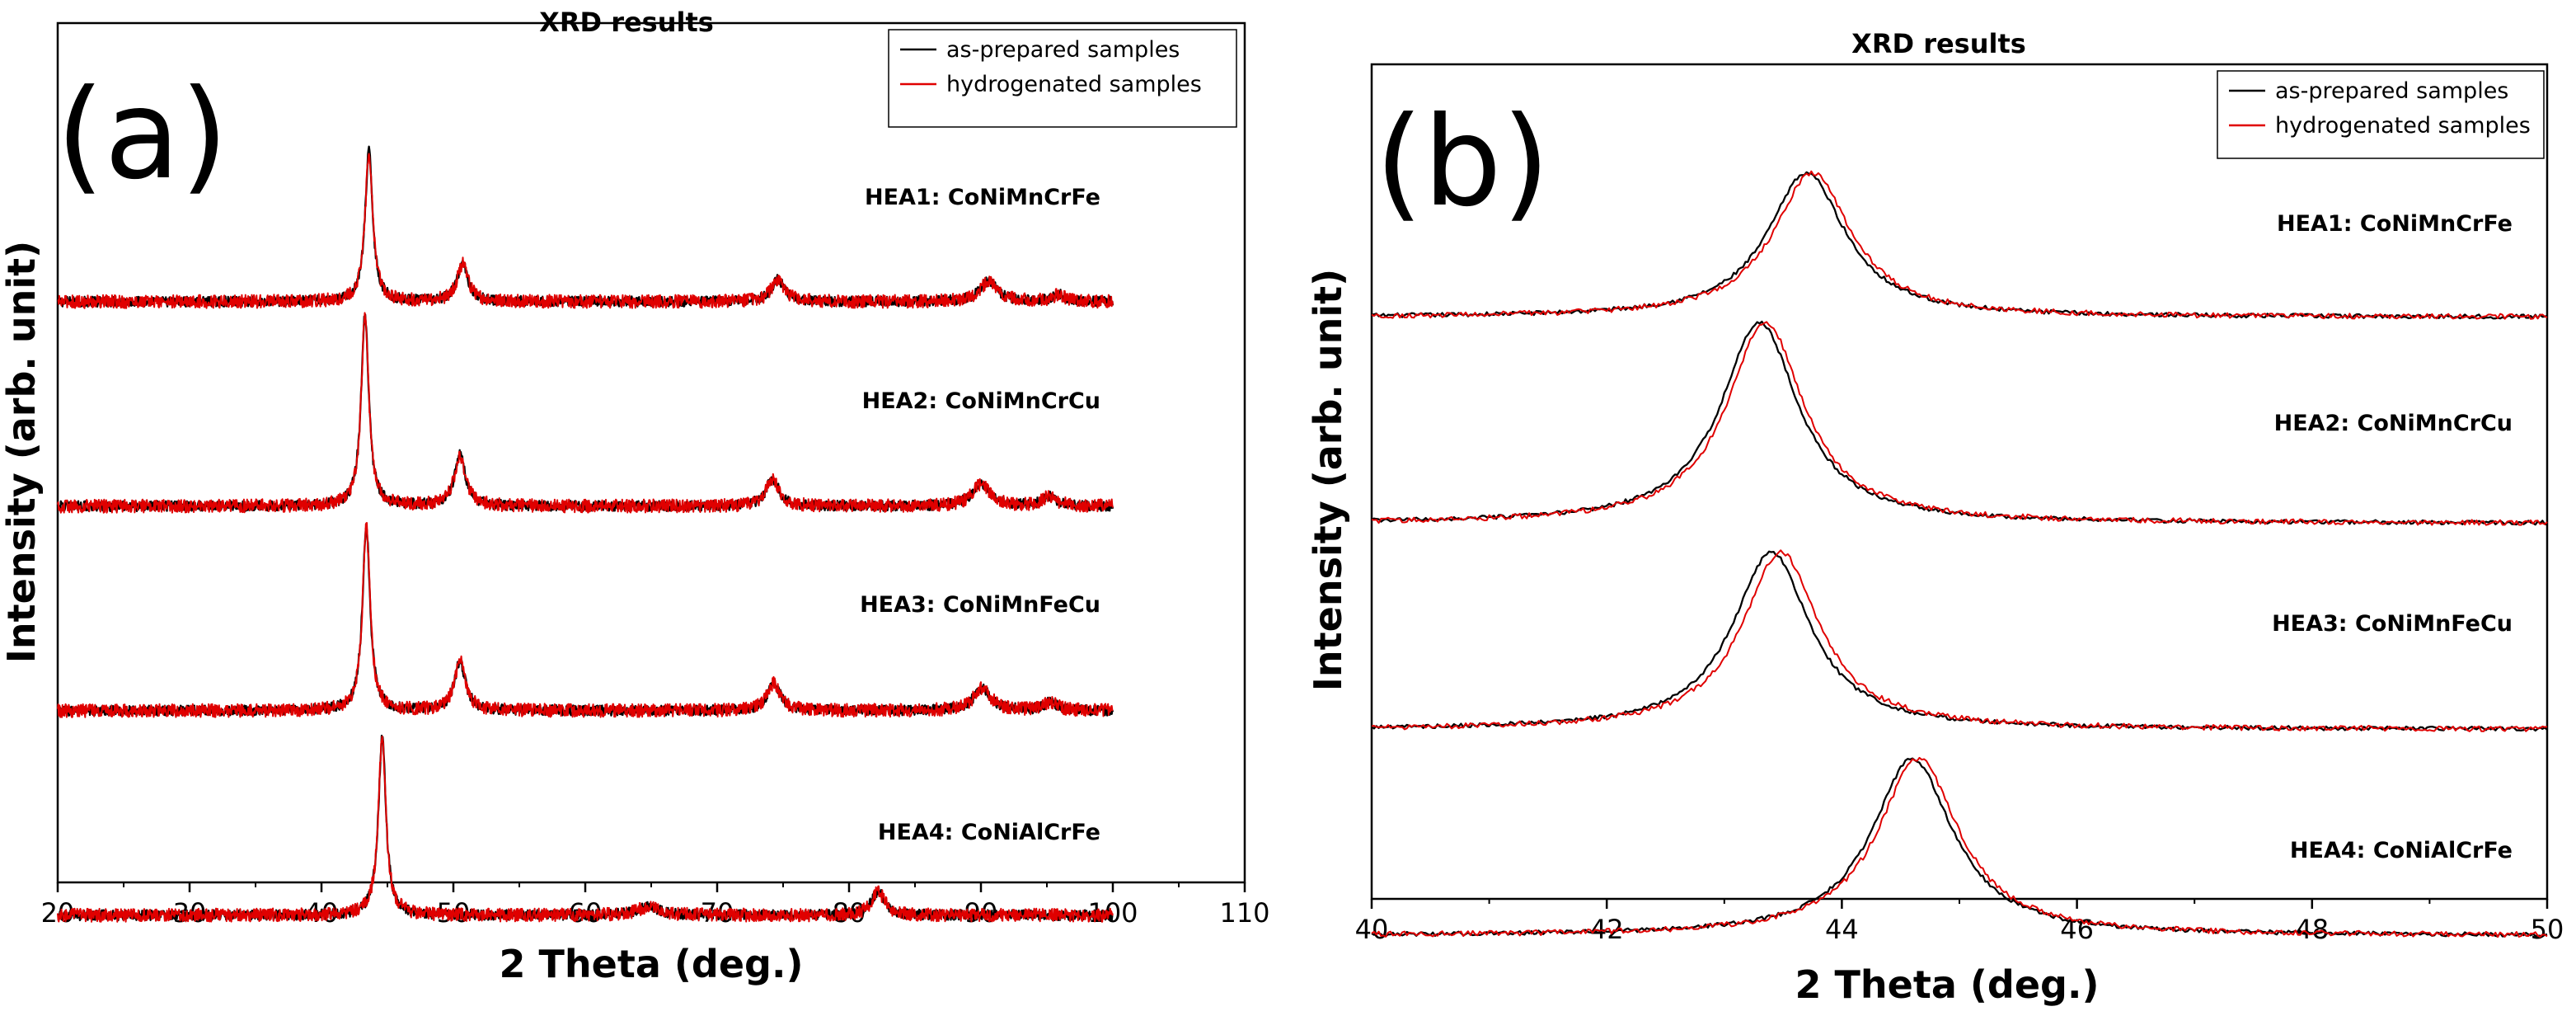 Image resolution: width=2576 pixels, height=1030 pixels. Describe the element at coordinates (980, 605) in the screenshot. I see `series-label-a-2: HEA3: CoNiMnFeCu` at that location.